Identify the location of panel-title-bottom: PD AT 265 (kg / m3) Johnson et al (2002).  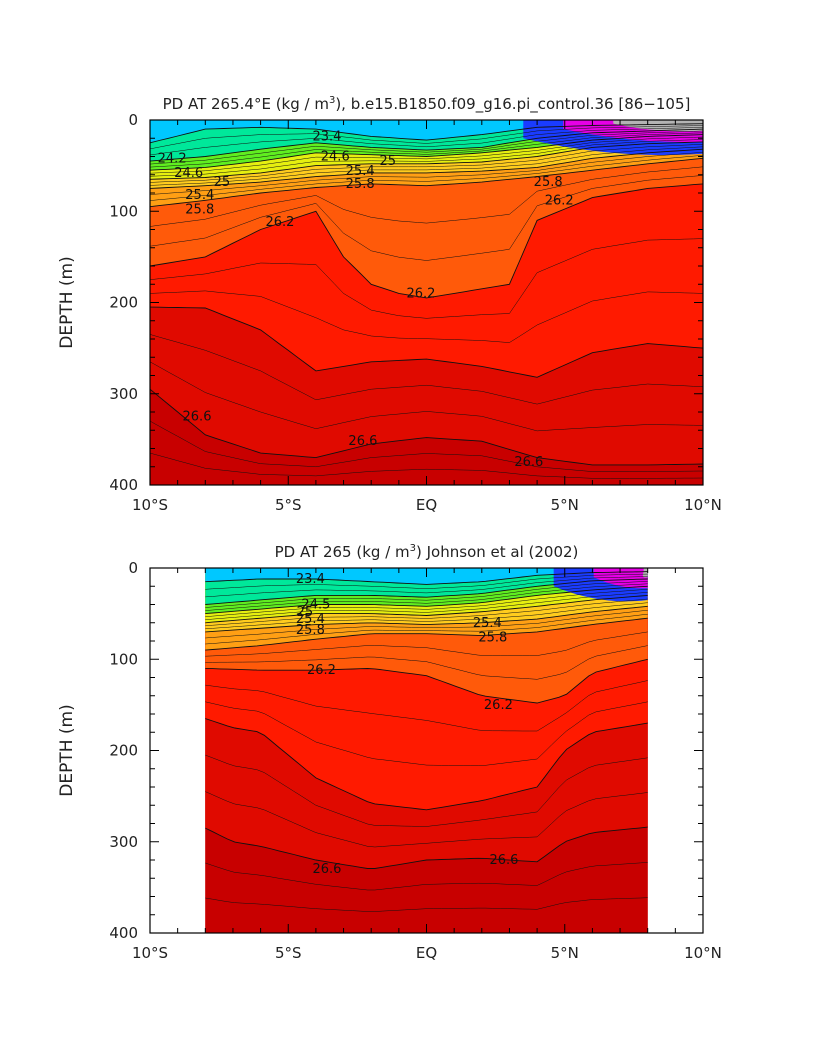
(427, 552).